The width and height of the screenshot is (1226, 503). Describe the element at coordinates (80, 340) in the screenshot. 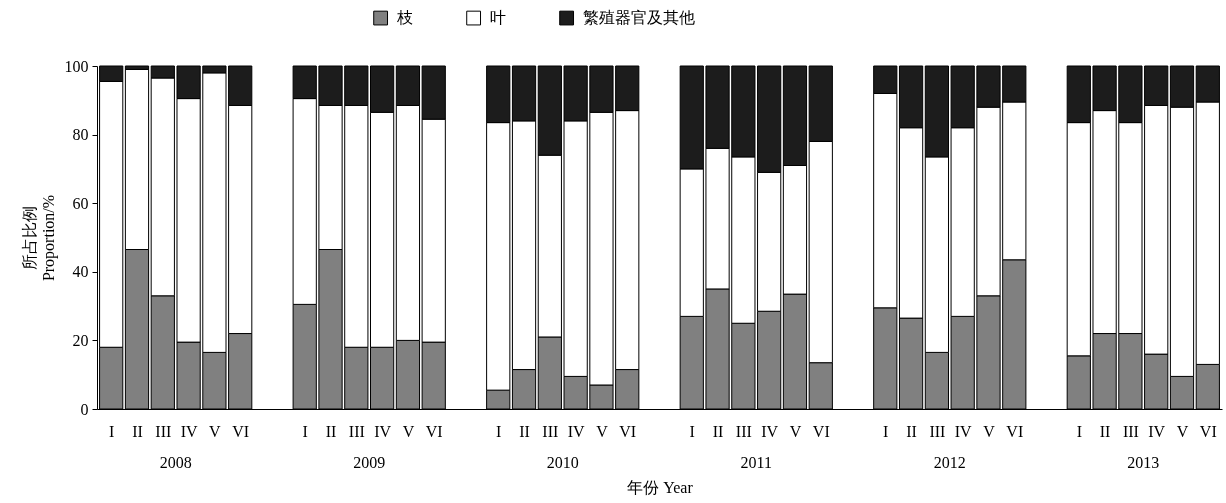

I see `y-tick-label: 20` at that location.